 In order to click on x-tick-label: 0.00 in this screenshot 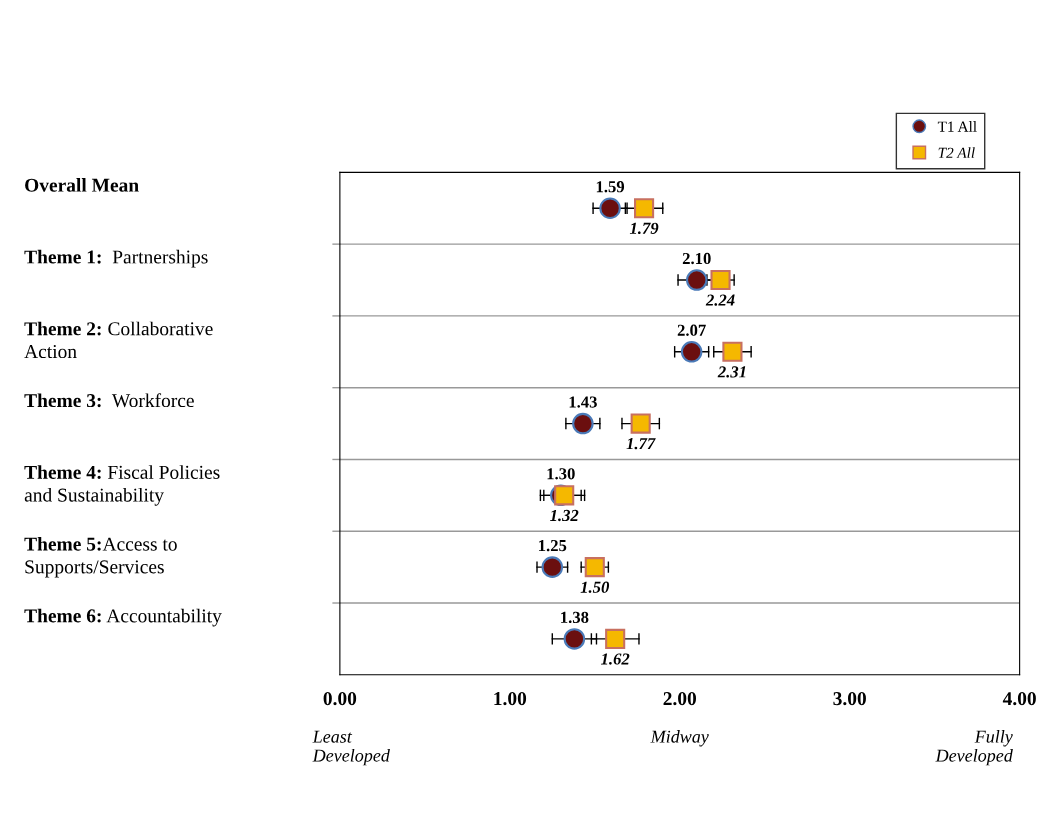, I will do `click(340, 699)`.